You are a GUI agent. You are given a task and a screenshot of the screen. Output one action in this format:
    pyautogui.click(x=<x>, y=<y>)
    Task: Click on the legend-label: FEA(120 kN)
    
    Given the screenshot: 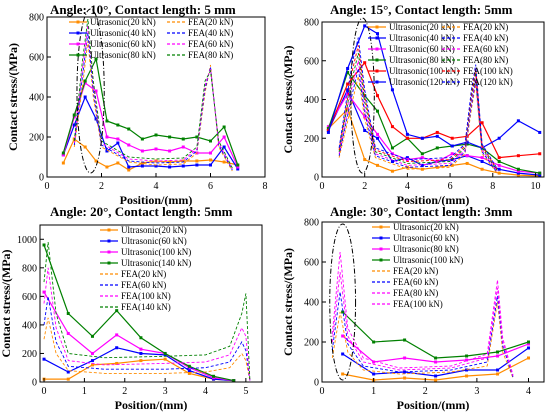 What is the action you would take?
    pyautogui.click(x=488, y=82)
    